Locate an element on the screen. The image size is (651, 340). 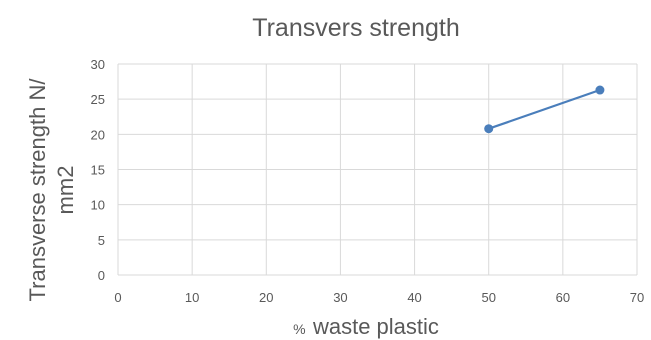
y-tick-label: 15 is located at coordinates (98, 170).